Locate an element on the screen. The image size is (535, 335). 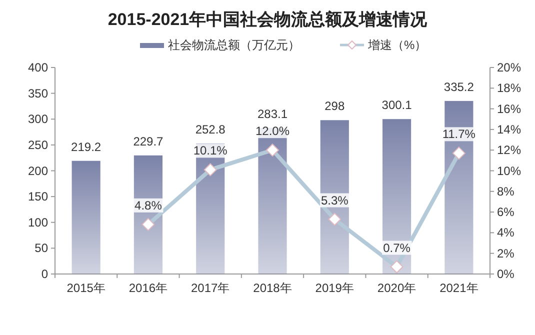
y-tick-label: 350 is located at coordinates (38, 93).